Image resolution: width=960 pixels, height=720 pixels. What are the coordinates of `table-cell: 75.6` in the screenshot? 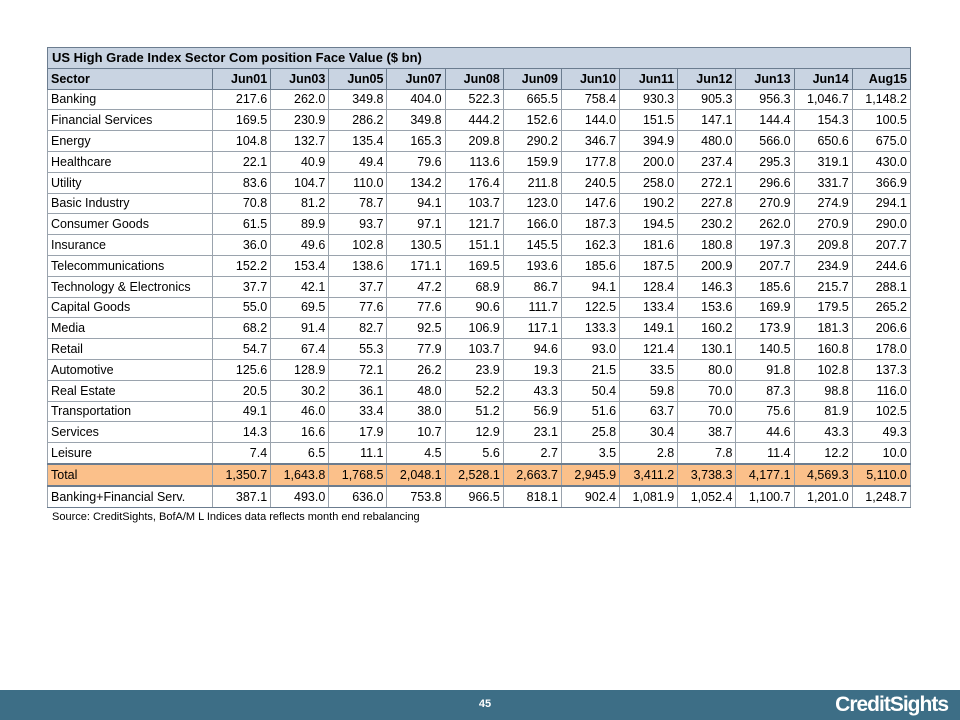 It's located at (765, 411).